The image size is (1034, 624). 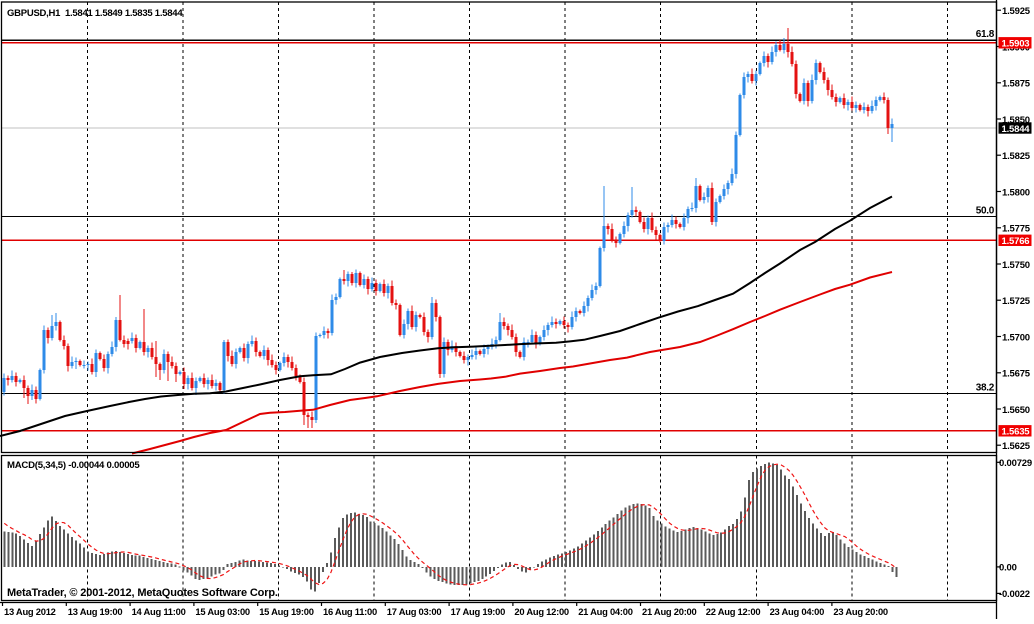 What do you see at coordinates (1016, 410) in the screenshot?
I see `svg-text: 1.5650` at bounding box center [1016, 410].